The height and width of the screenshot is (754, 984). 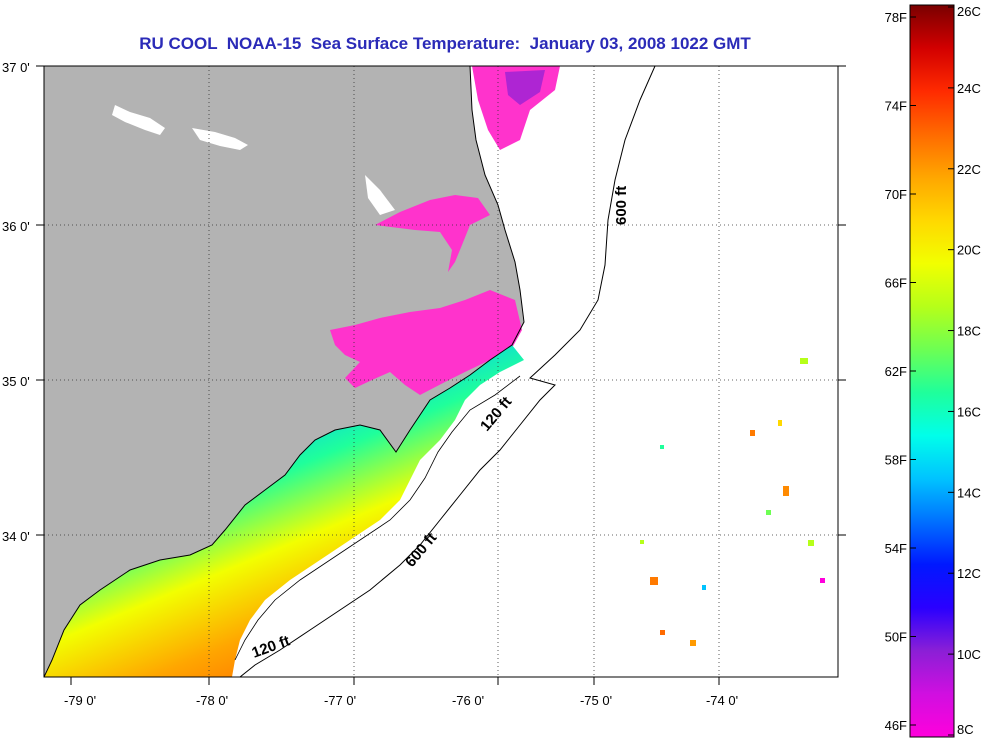 I want to click on lat-label-34: 34 0', so click(x=16, y=536).